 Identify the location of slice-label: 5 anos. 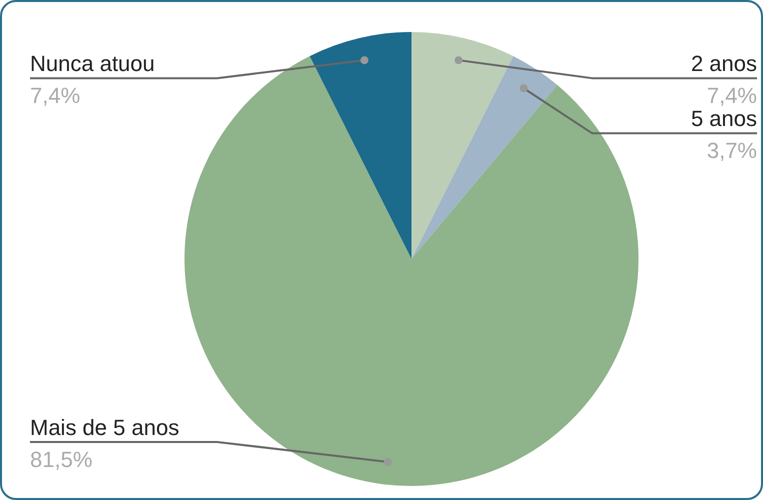
(723, 119).